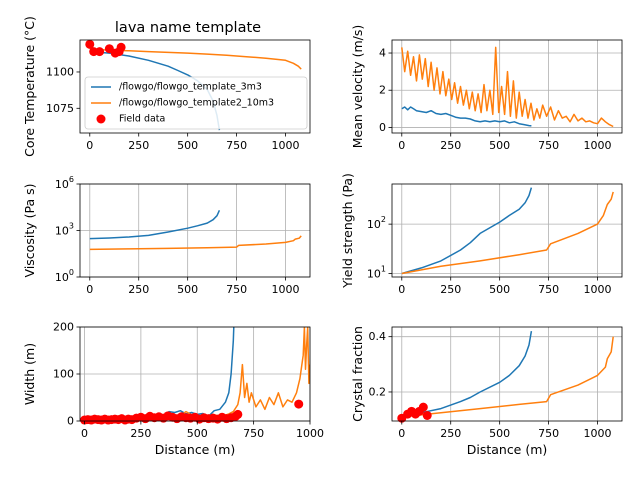  I want to click on y-tick-label: 10⁶, so click(64, 183).